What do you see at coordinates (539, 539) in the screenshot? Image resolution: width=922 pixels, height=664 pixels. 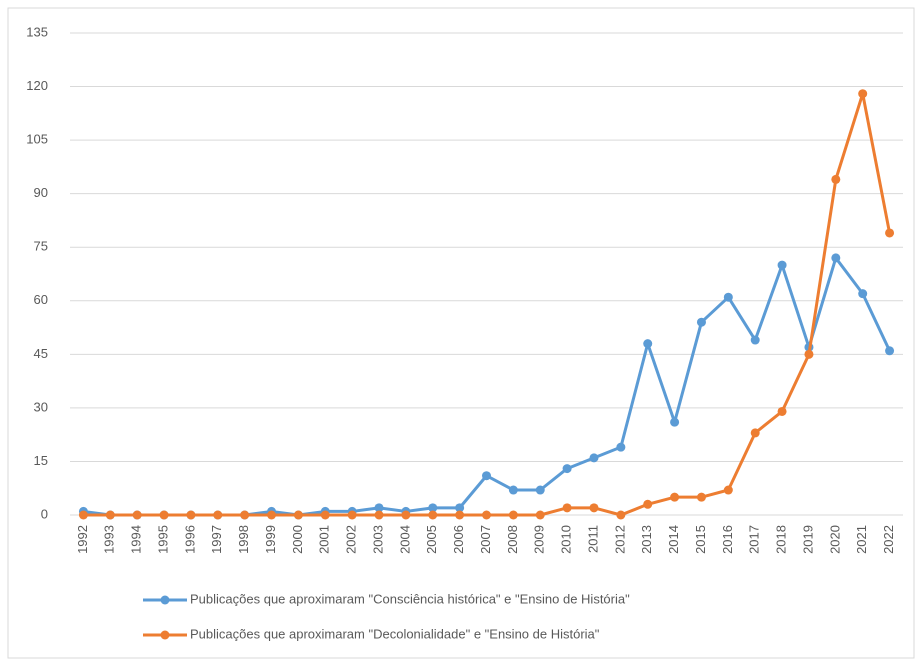 I see `x-tick-label: 2009` at bounding box center [539, 539].